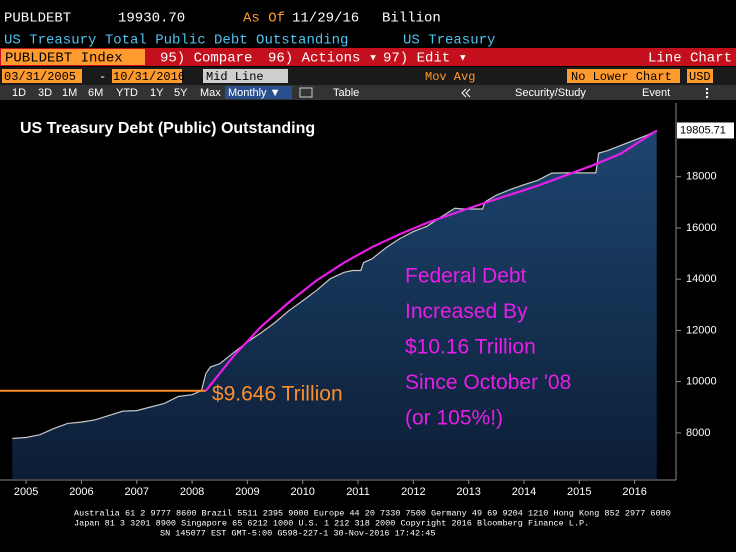 This screenshot has width=736, height=552. Describe the element at coordinates (701, 382) in the screenshot. I see `y-tick-label: 10000` at that location.